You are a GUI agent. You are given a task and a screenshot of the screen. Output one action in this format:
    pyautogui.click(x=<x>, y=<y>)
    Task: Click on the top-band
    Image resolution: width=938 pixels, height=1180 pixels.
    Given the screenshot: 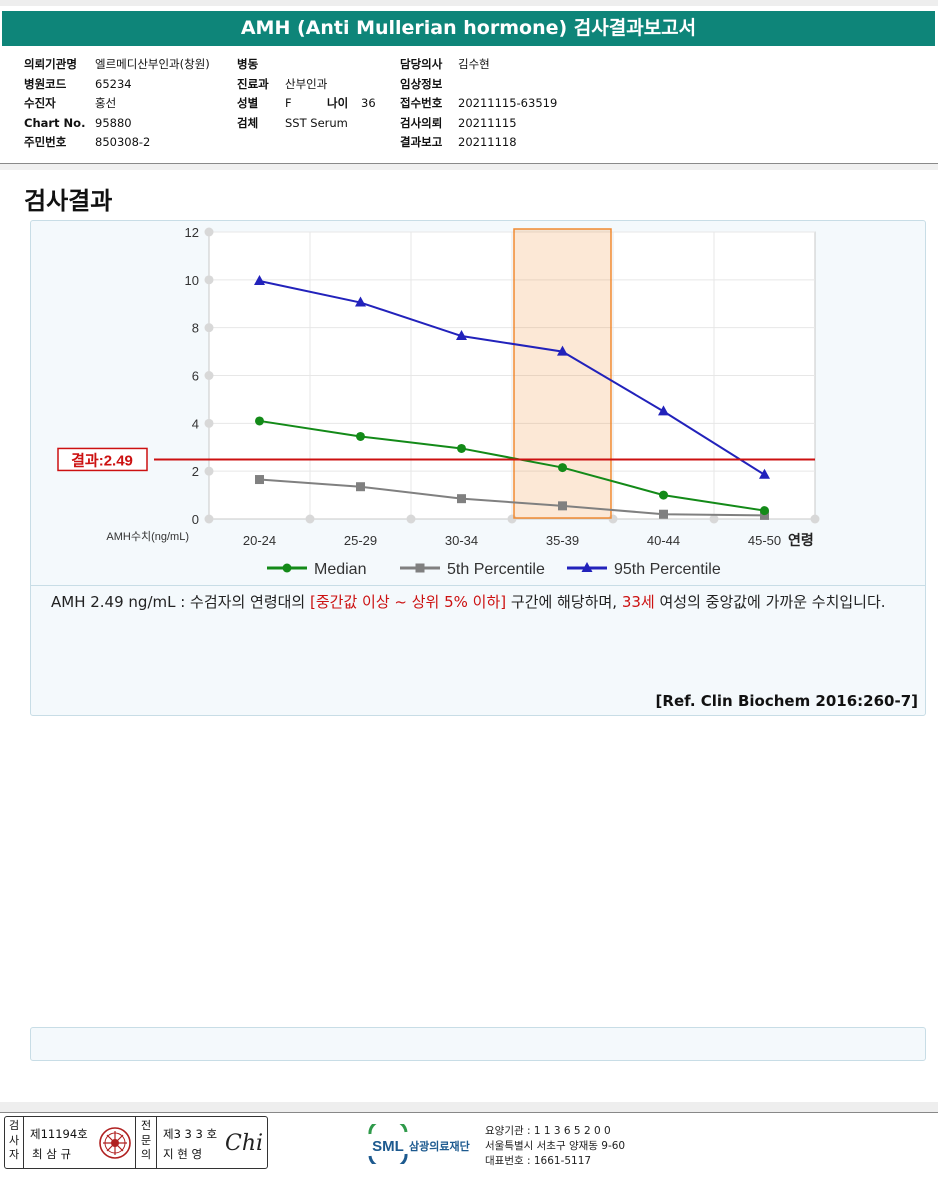 What is the action you would take?
    pyautogui.click(x=469, y=3)
    